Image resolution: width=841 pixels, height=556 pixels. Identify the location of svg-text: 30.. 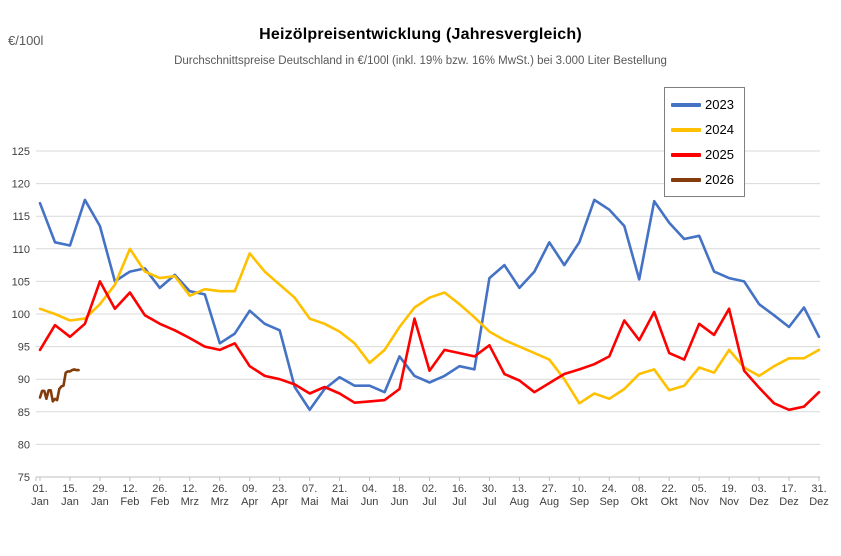
(489, 489).